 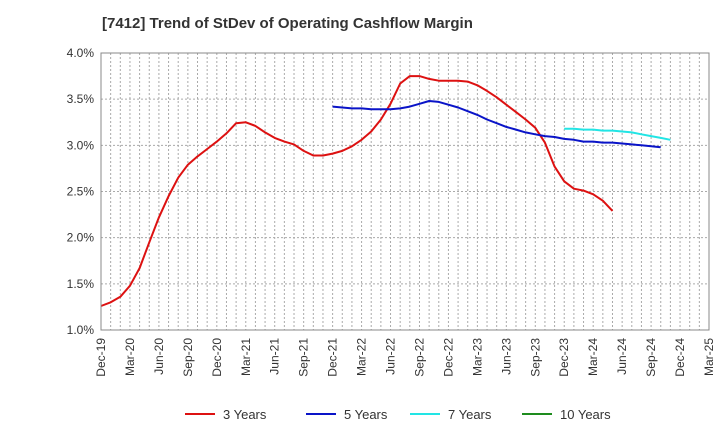 What do you see at coordinates (362, 357) in the screenshot?
I see `x-tick-label: Mar-22` at bounding box center [362, 357].